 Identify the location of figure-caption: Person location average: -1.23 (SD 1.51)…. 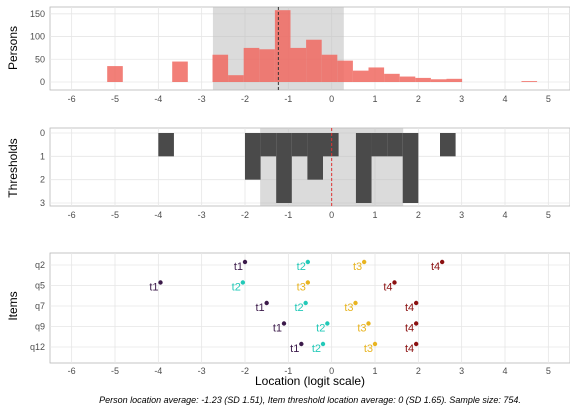
(310, 400).